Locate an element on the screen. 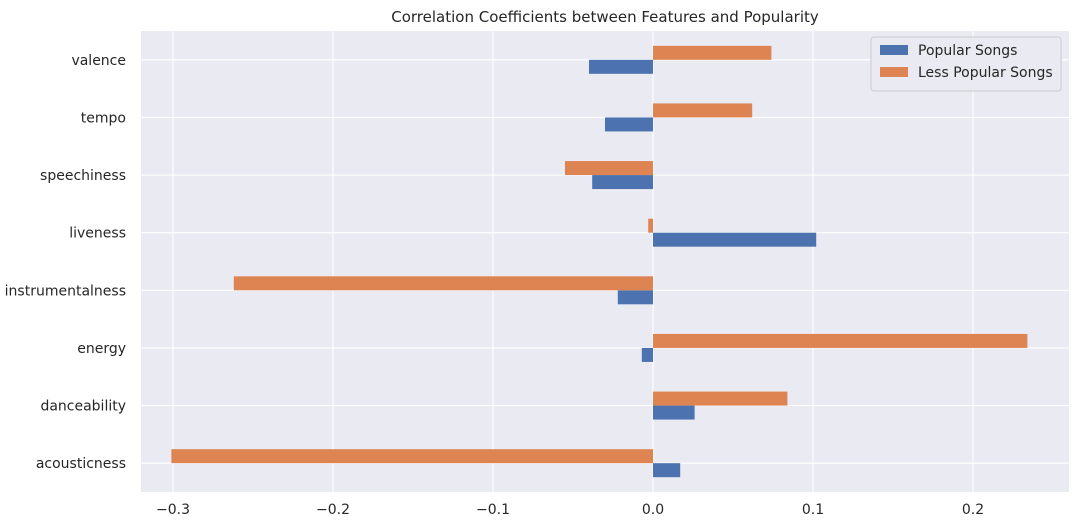  less-popular-bar-valence is located at coordinates (712, 52).